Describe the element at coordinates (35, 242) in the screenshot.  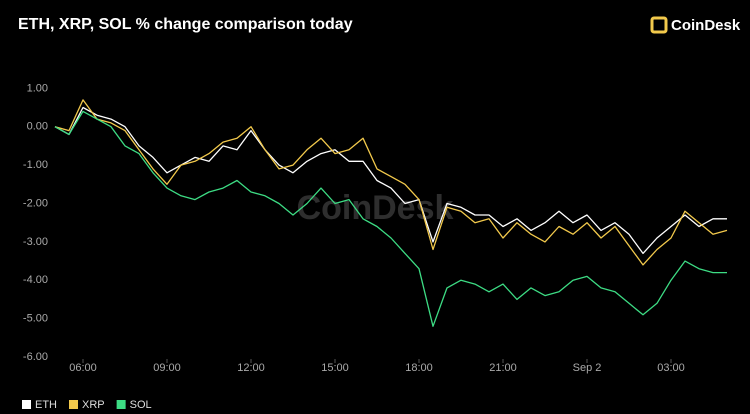
I see `y-tick-label: -3.00` at that location.